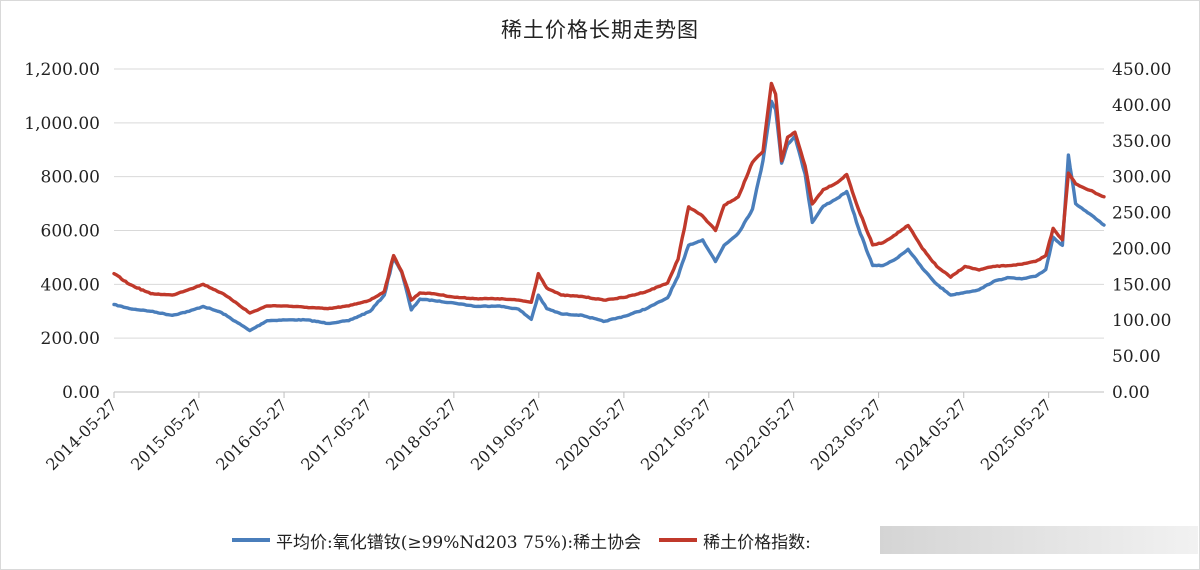 This screenshot has width=1200, height=570. What do you see at coordinates (459, 542) in the screenshot?
I see `legend-label-series-1: 平均价:氧化镨钕(≥99%Nd203 75%):稀土协会` at bounding box center [459, 542].